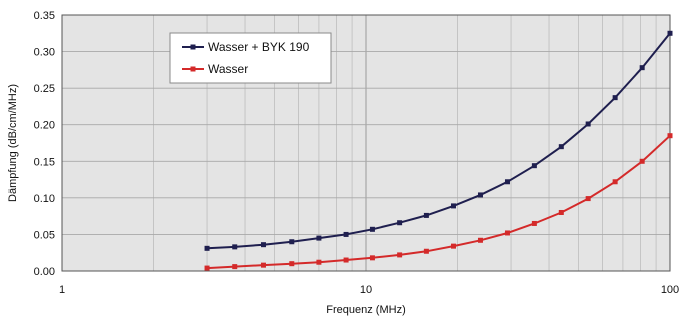 The width and height of the screenshot is (682, 322). I want to click on y-tick-label: 0.10, so click(44, 199).